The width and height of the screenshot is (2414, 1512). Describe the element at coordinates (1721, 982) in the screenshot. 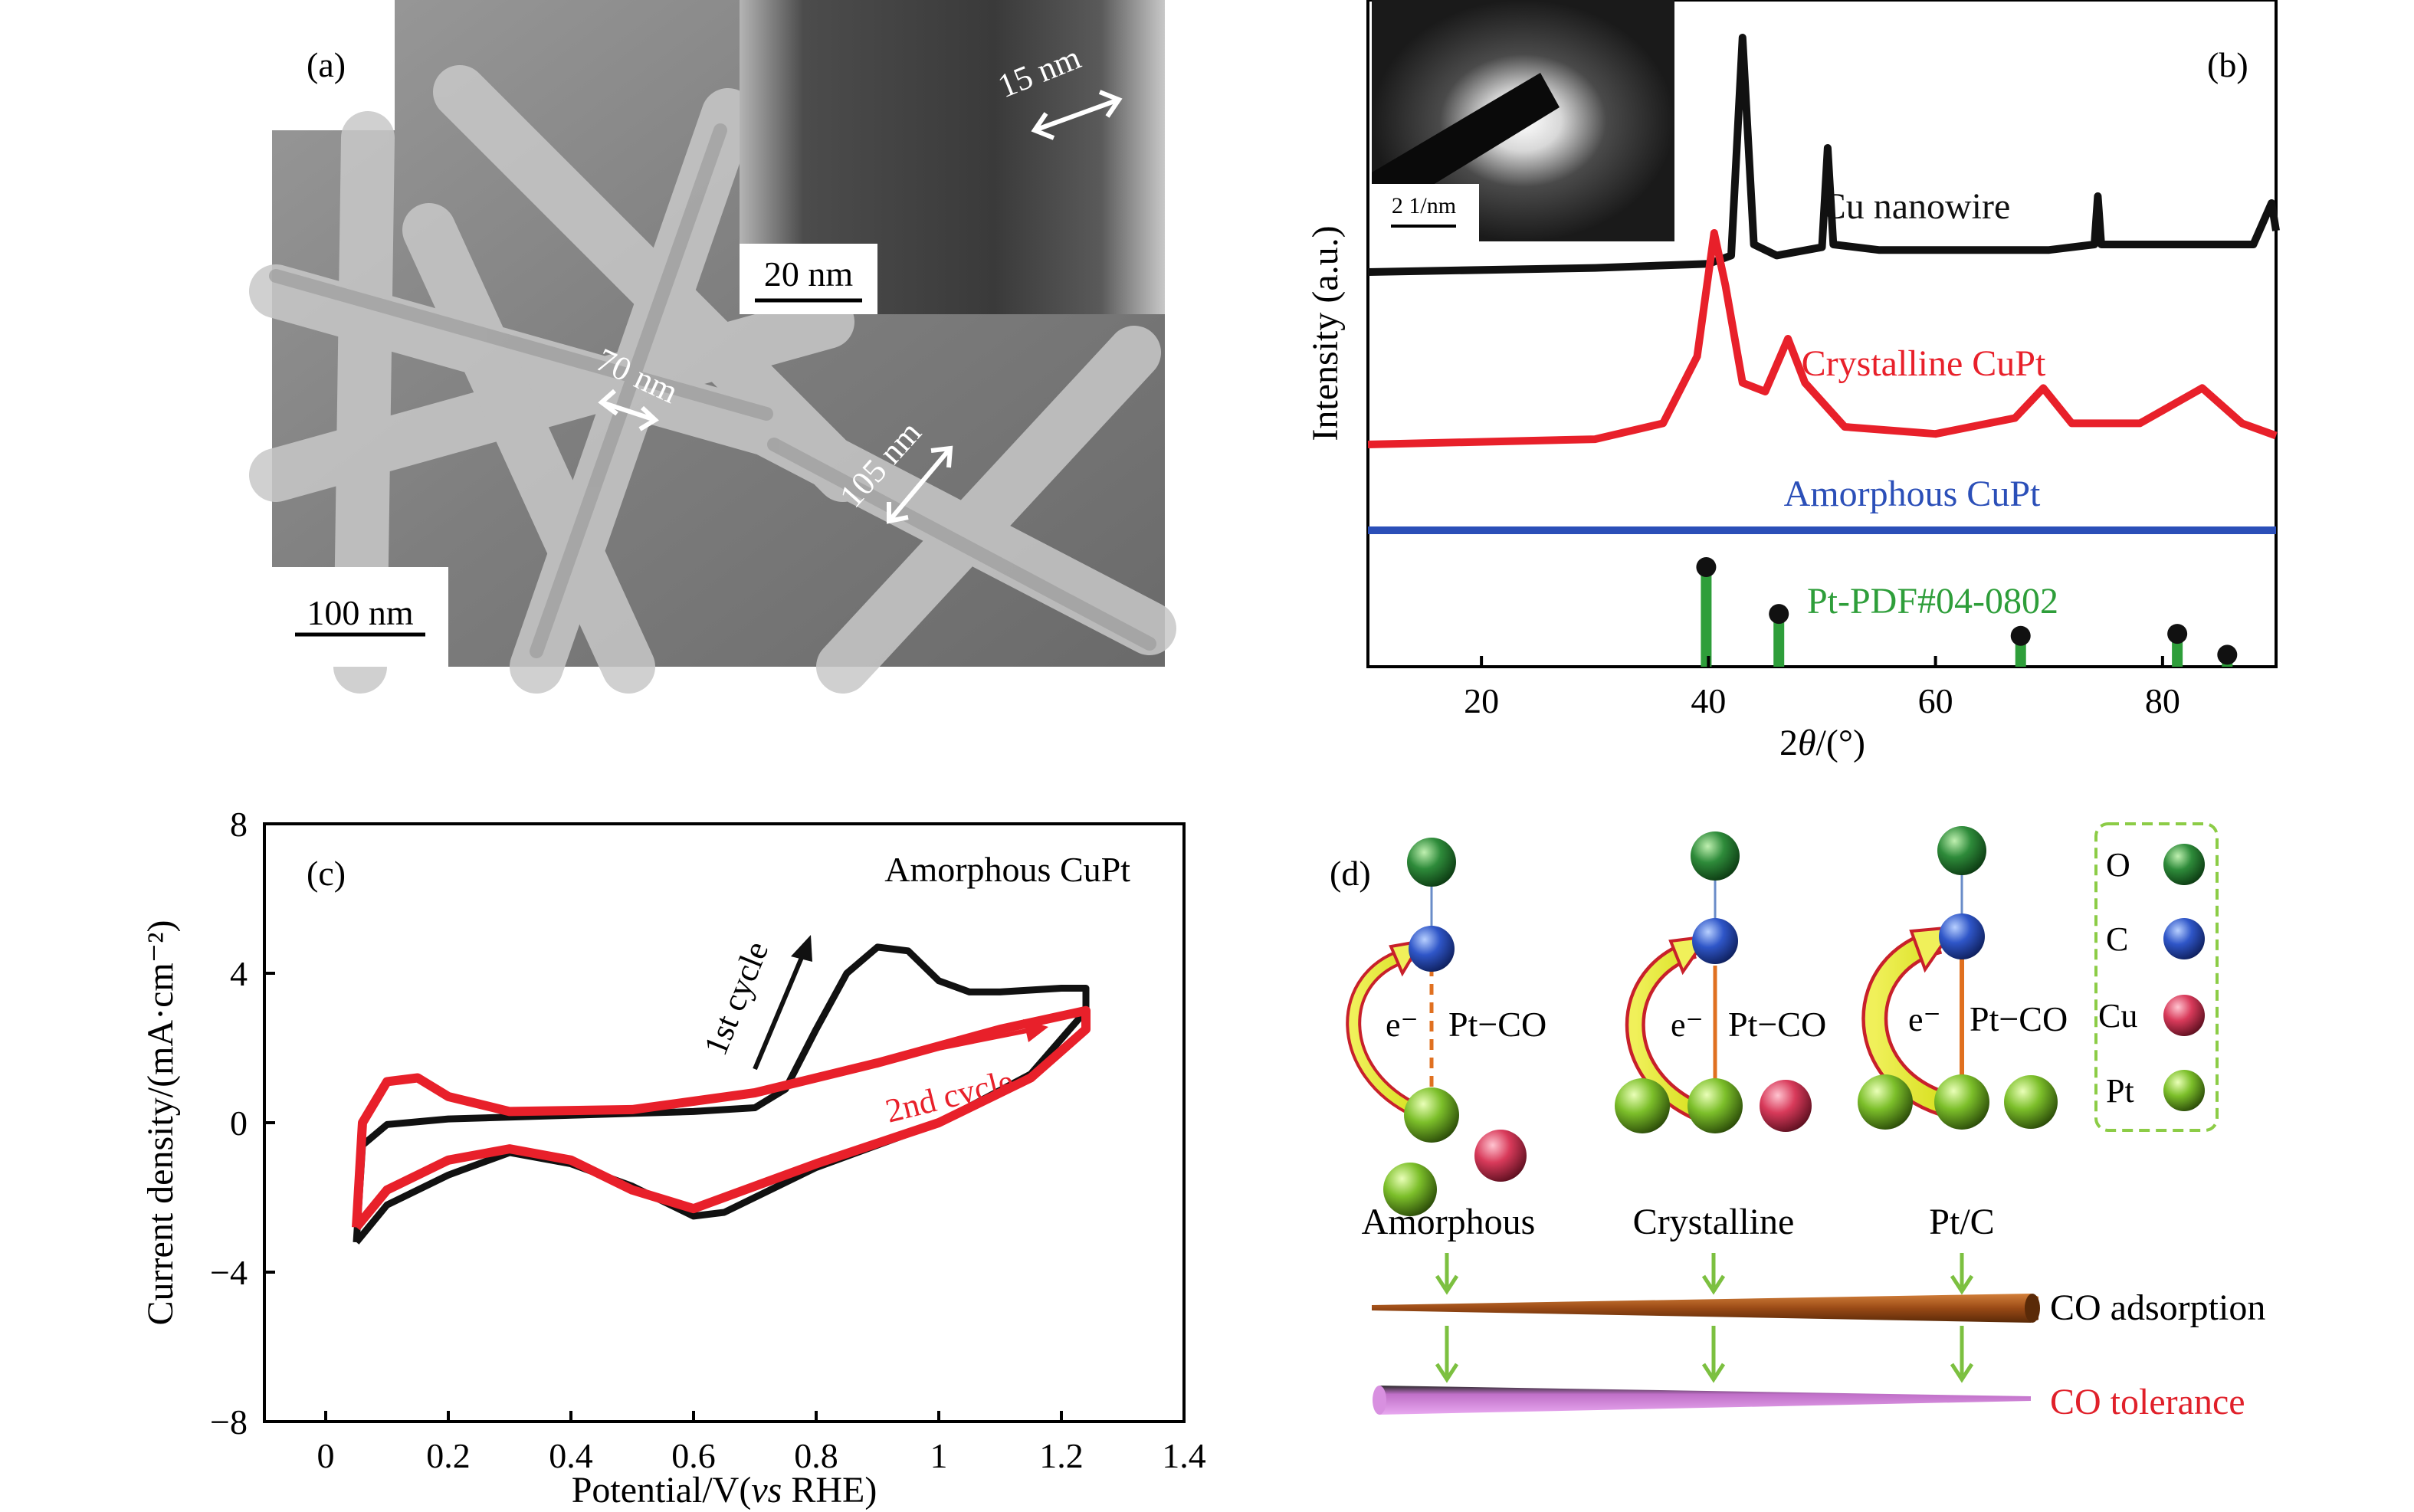

I see `model-crystalline: e⁻ Pt−CO` at that location.